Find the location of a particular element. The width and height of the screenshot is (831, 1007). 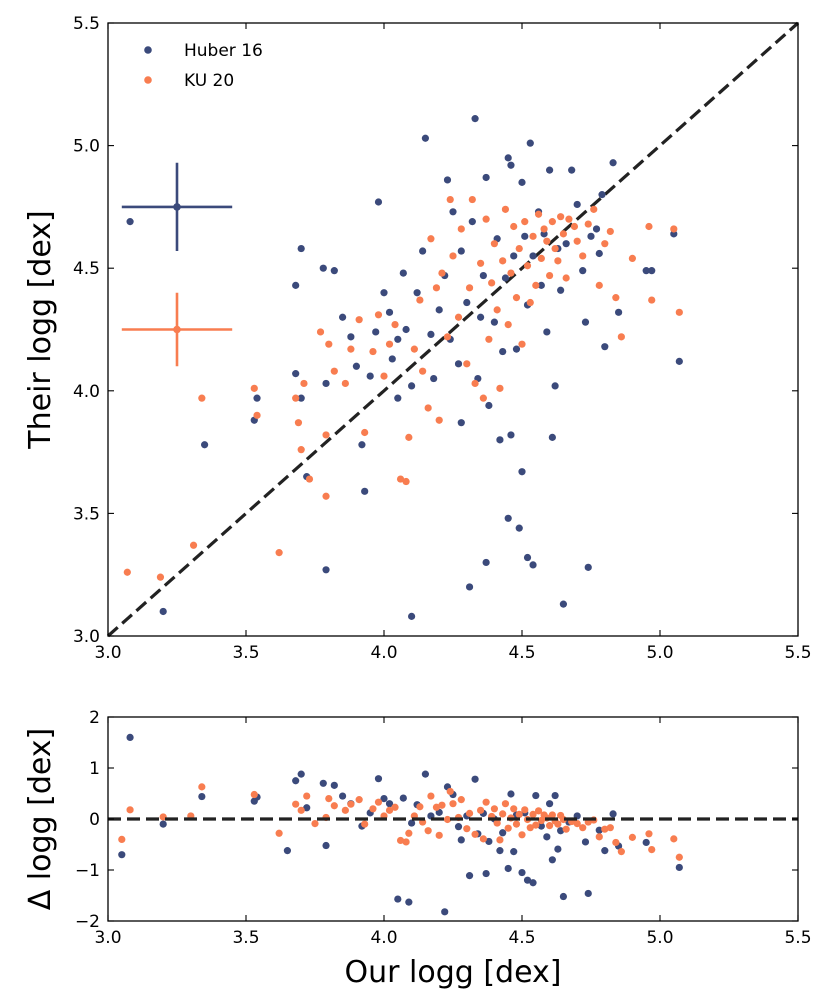

main-x-tick-label: 5.0 is located at coordinates (659, 653).